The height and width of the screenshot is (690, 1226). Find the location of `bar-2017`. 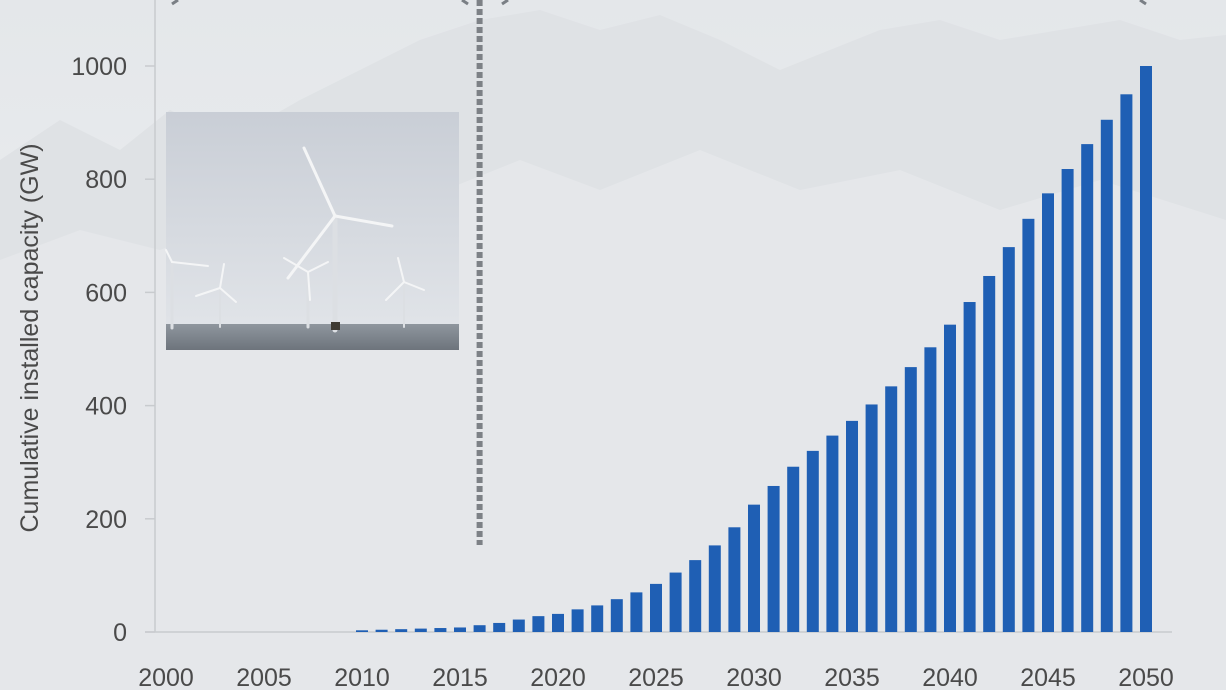

bar-2017 is located at coordinates (499, 627).